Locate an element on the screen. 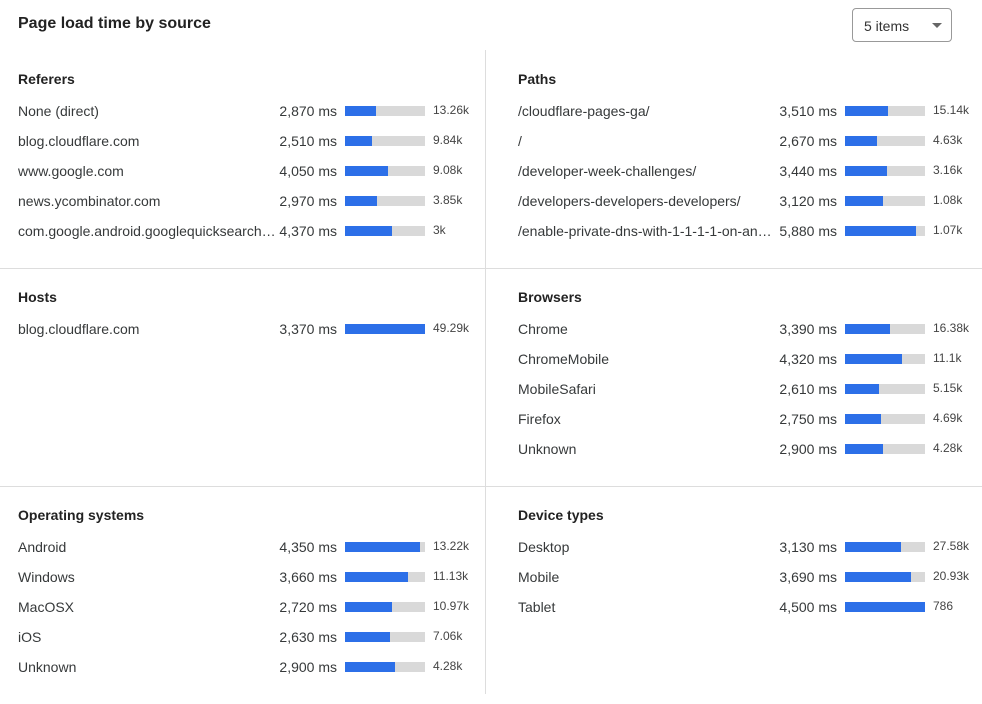 This screenshot has width=982, height=704. list-item: Android 4,350 ms 13.22k is located at coordinates (253, 547).